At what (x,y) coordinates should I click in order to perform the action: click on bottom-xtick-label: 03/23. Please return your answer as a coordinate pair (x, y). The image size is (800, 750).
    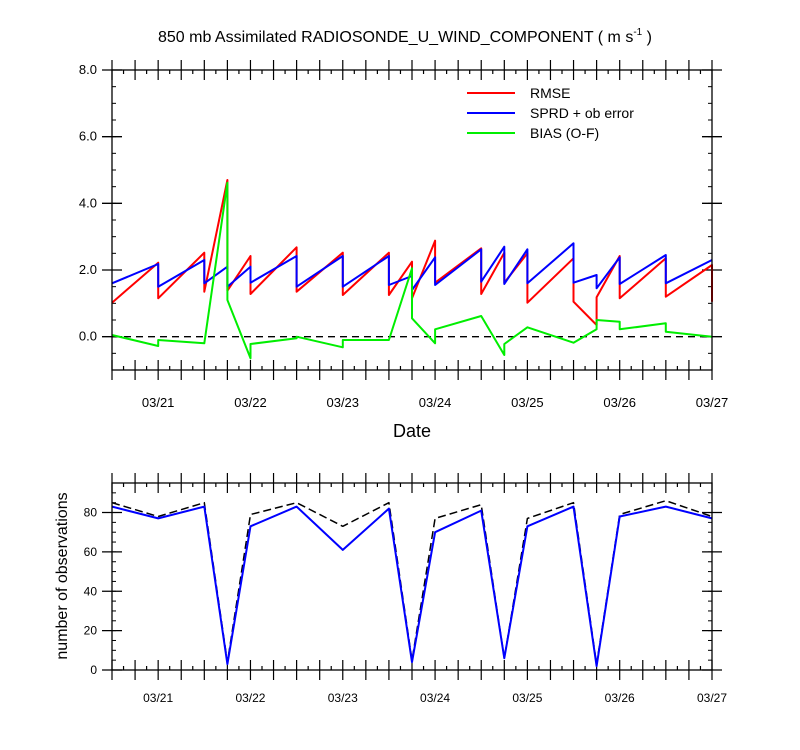
    Looking at the image, I should click on (343, 698).